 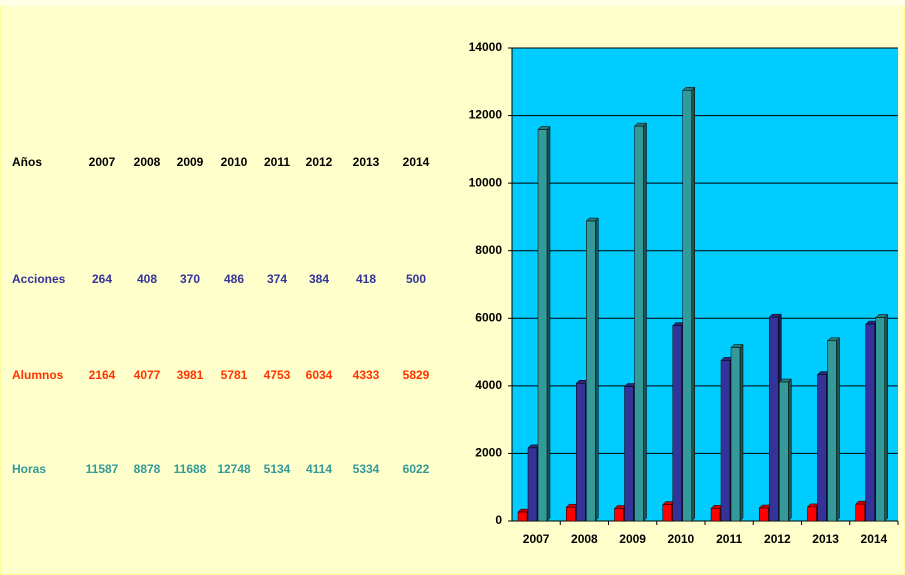 I want to click on table-cell: 4753, so click(x=277, y=375).